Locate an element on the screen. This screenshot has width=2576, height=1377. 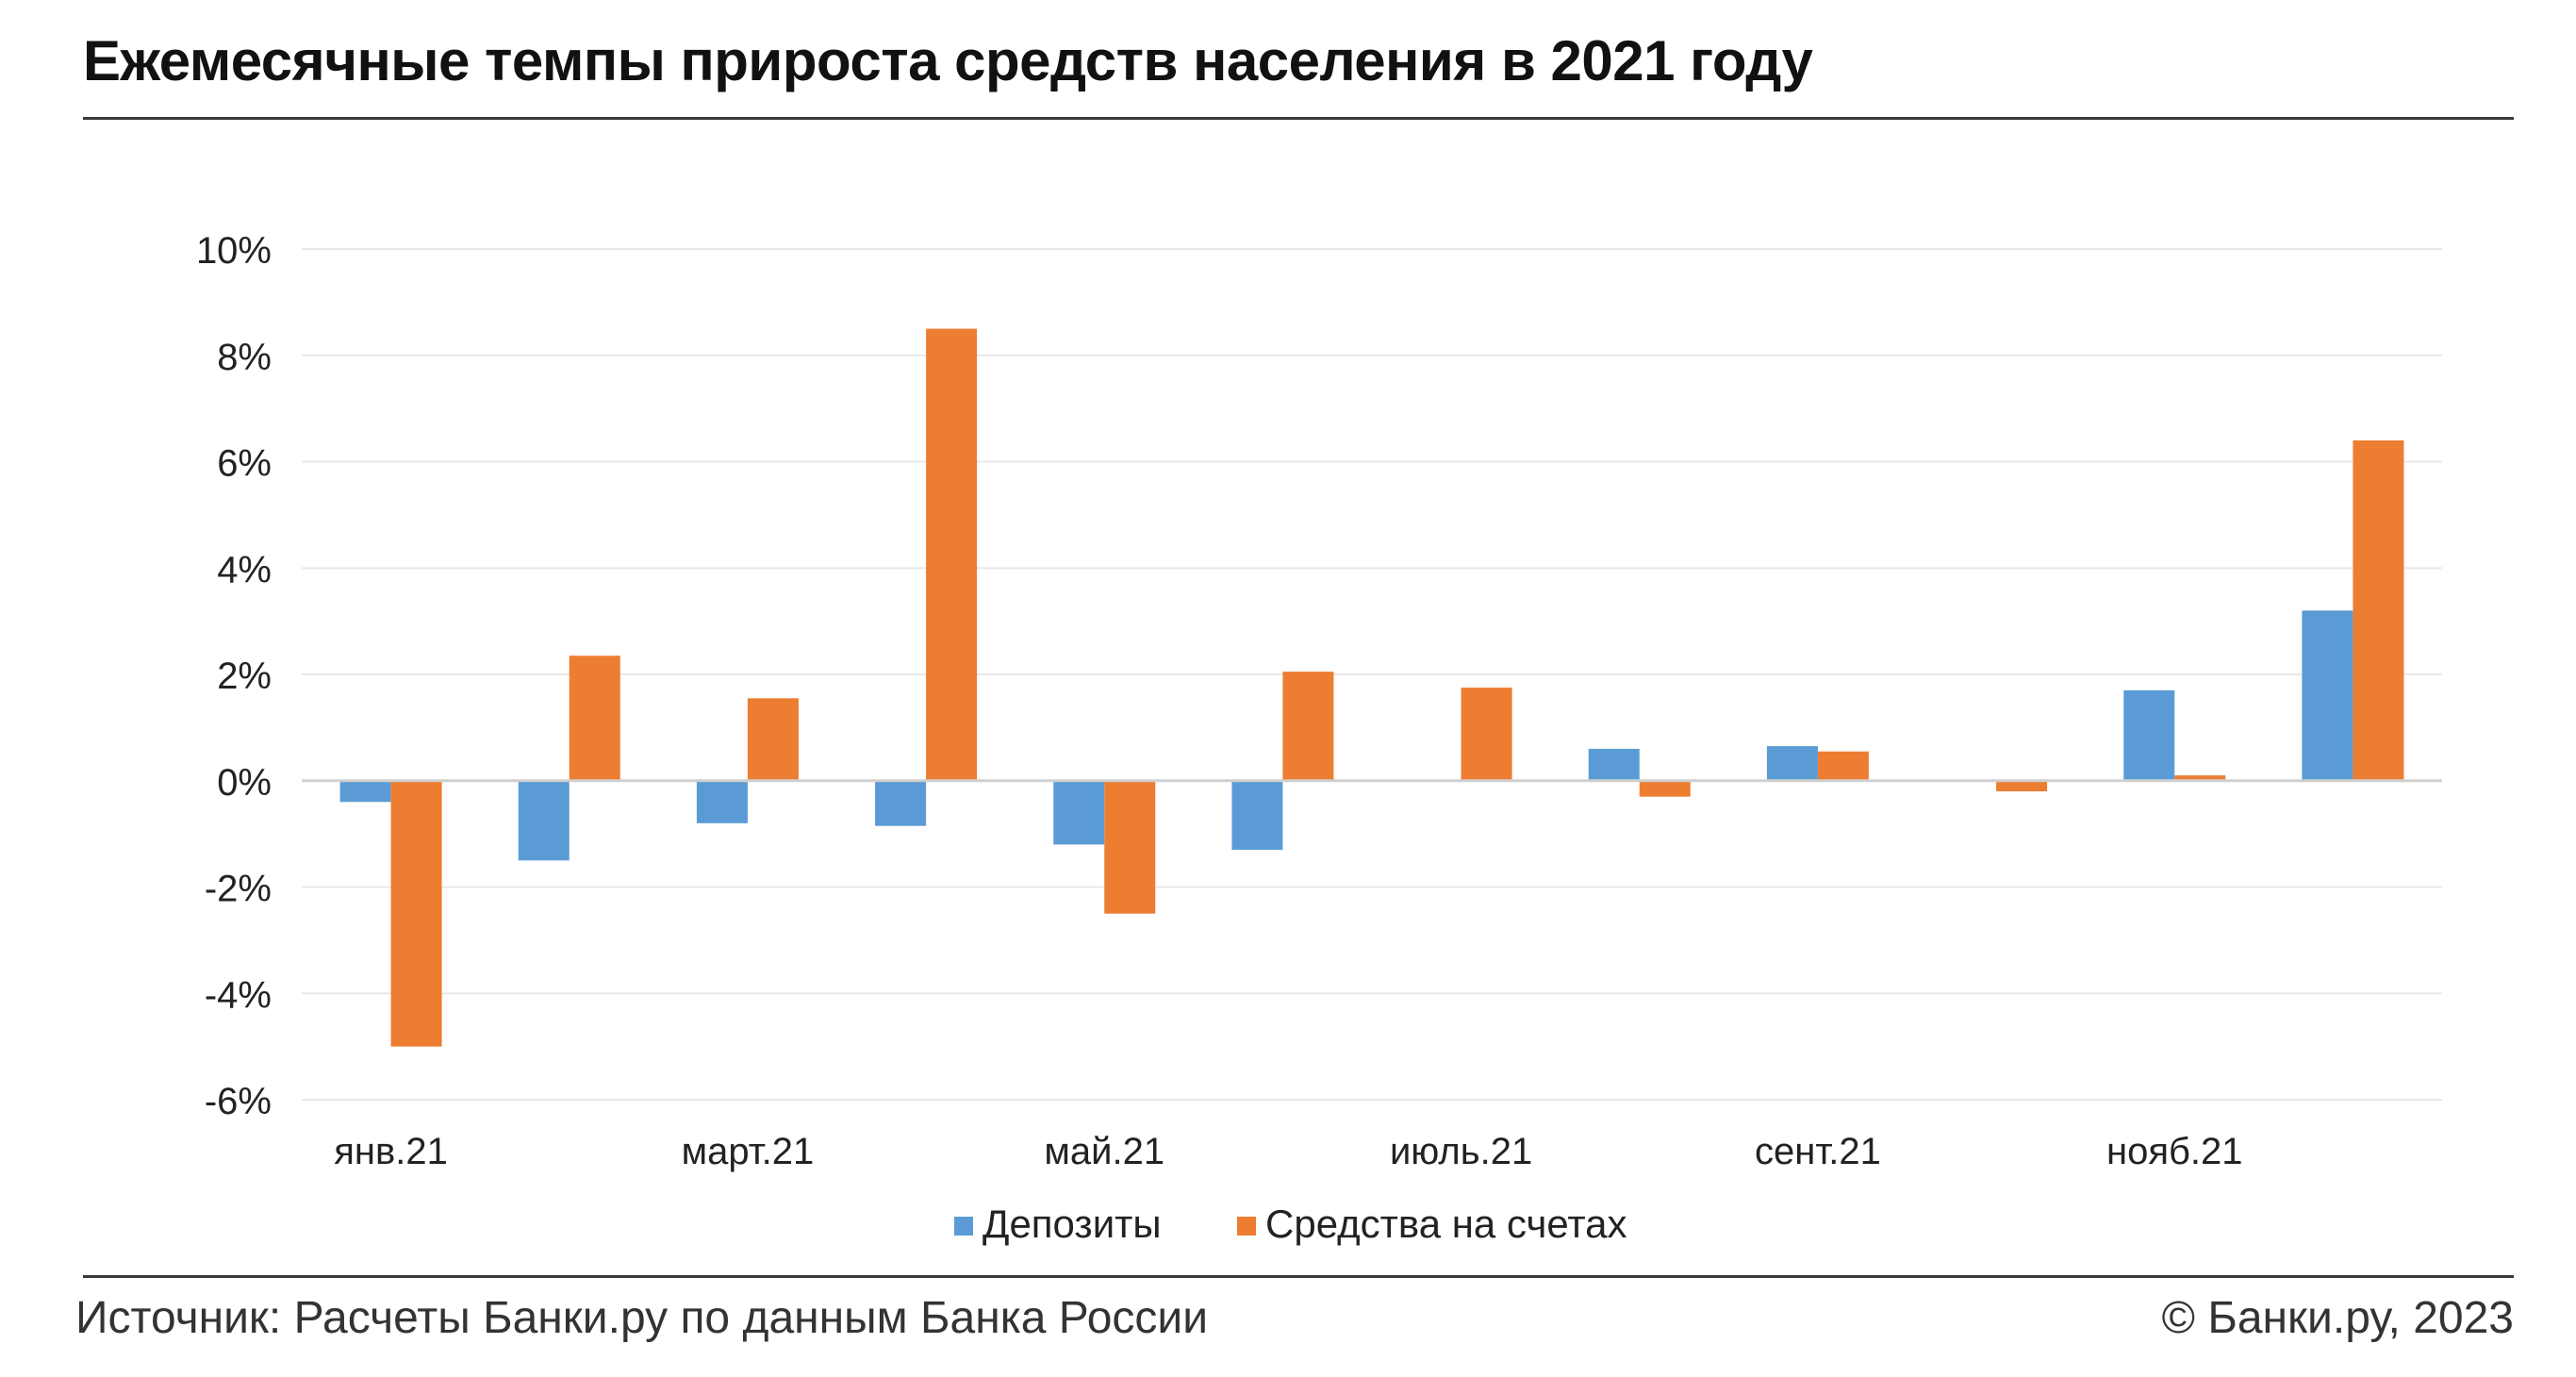
y-tick-label: 6% is located at coordinates (244, 464).